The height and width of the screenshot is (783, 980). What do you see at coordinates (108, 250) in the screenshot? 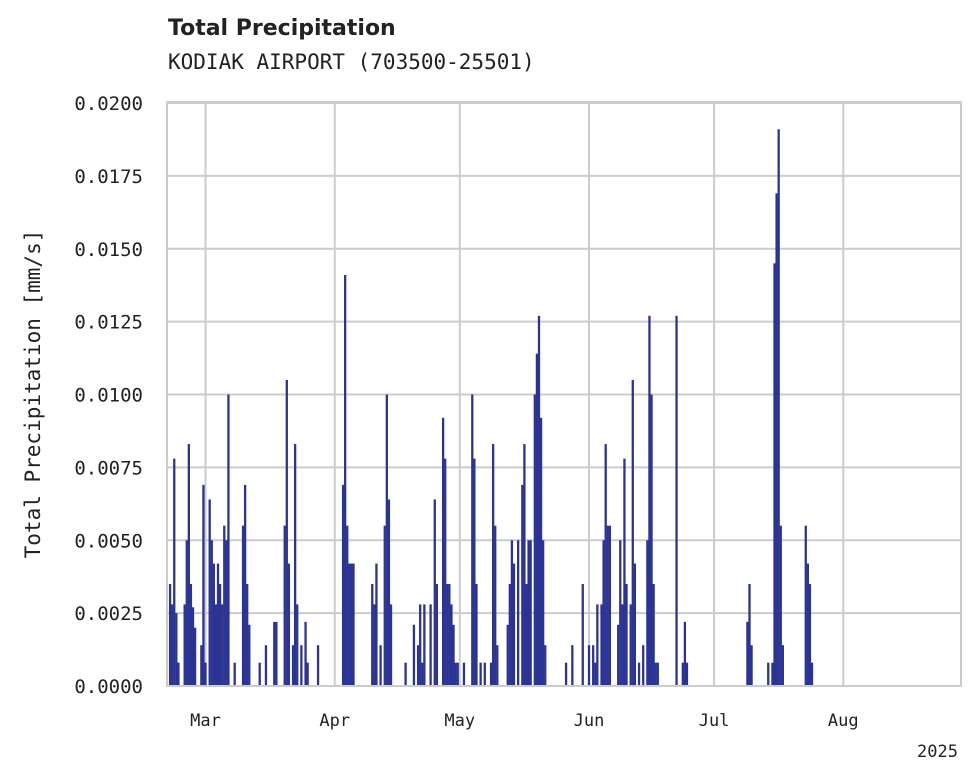
I see `y-tick-label: 0.0150` at bounding box center [108, 250].